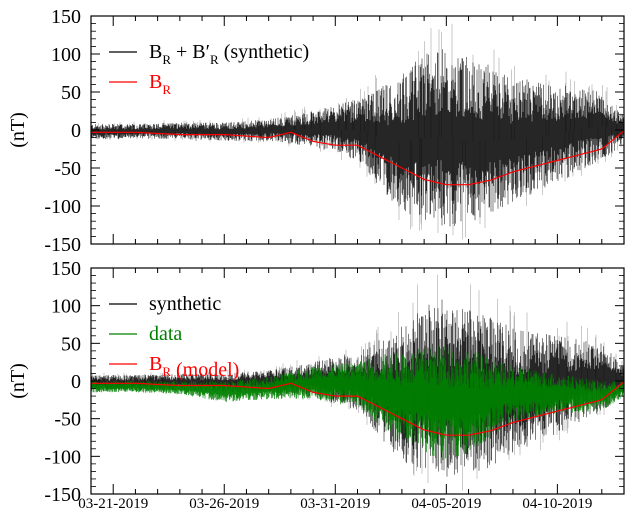  What do you see at coordinates (446, 502) in the screenshot?
I see `x-tick-label: 04-05-2019` at bounding box center [446, 502].